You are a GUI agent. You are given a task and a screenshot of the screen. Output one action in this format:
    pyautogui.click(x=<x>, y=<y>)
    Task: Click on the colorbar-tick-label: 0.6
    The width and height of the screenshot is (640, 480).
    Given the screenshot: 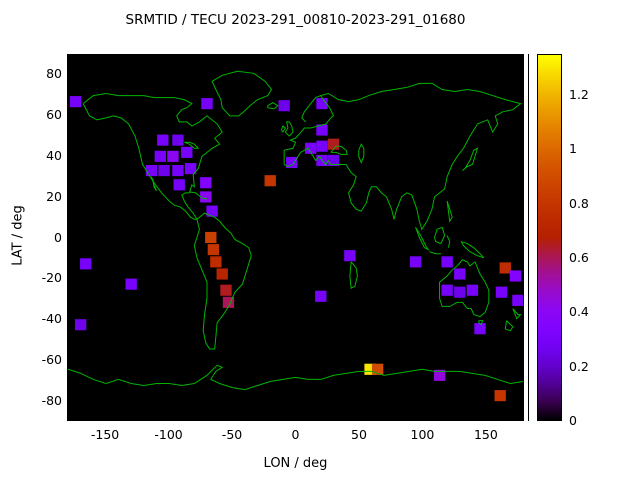 What is the action you would take?
    pyautogui.click(x=579, y=257)
    